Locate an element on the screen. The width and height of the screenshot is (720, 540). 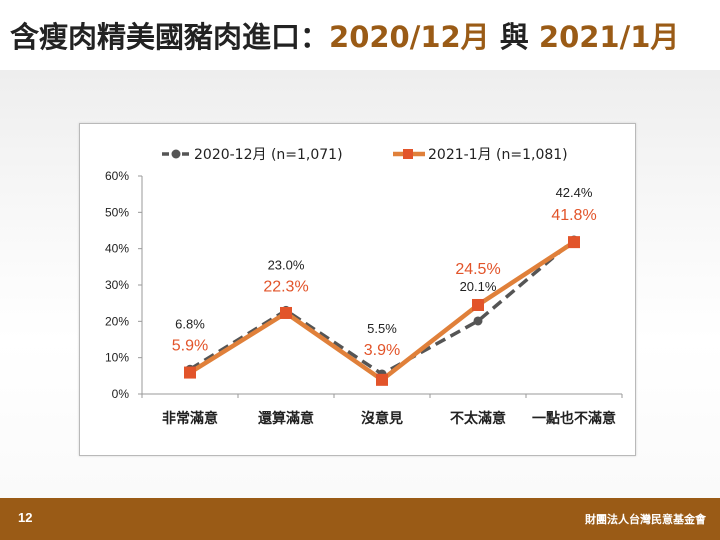
footer-bar: 12 財團法人台灣民意基金會 is located at coordinates (360, 519).